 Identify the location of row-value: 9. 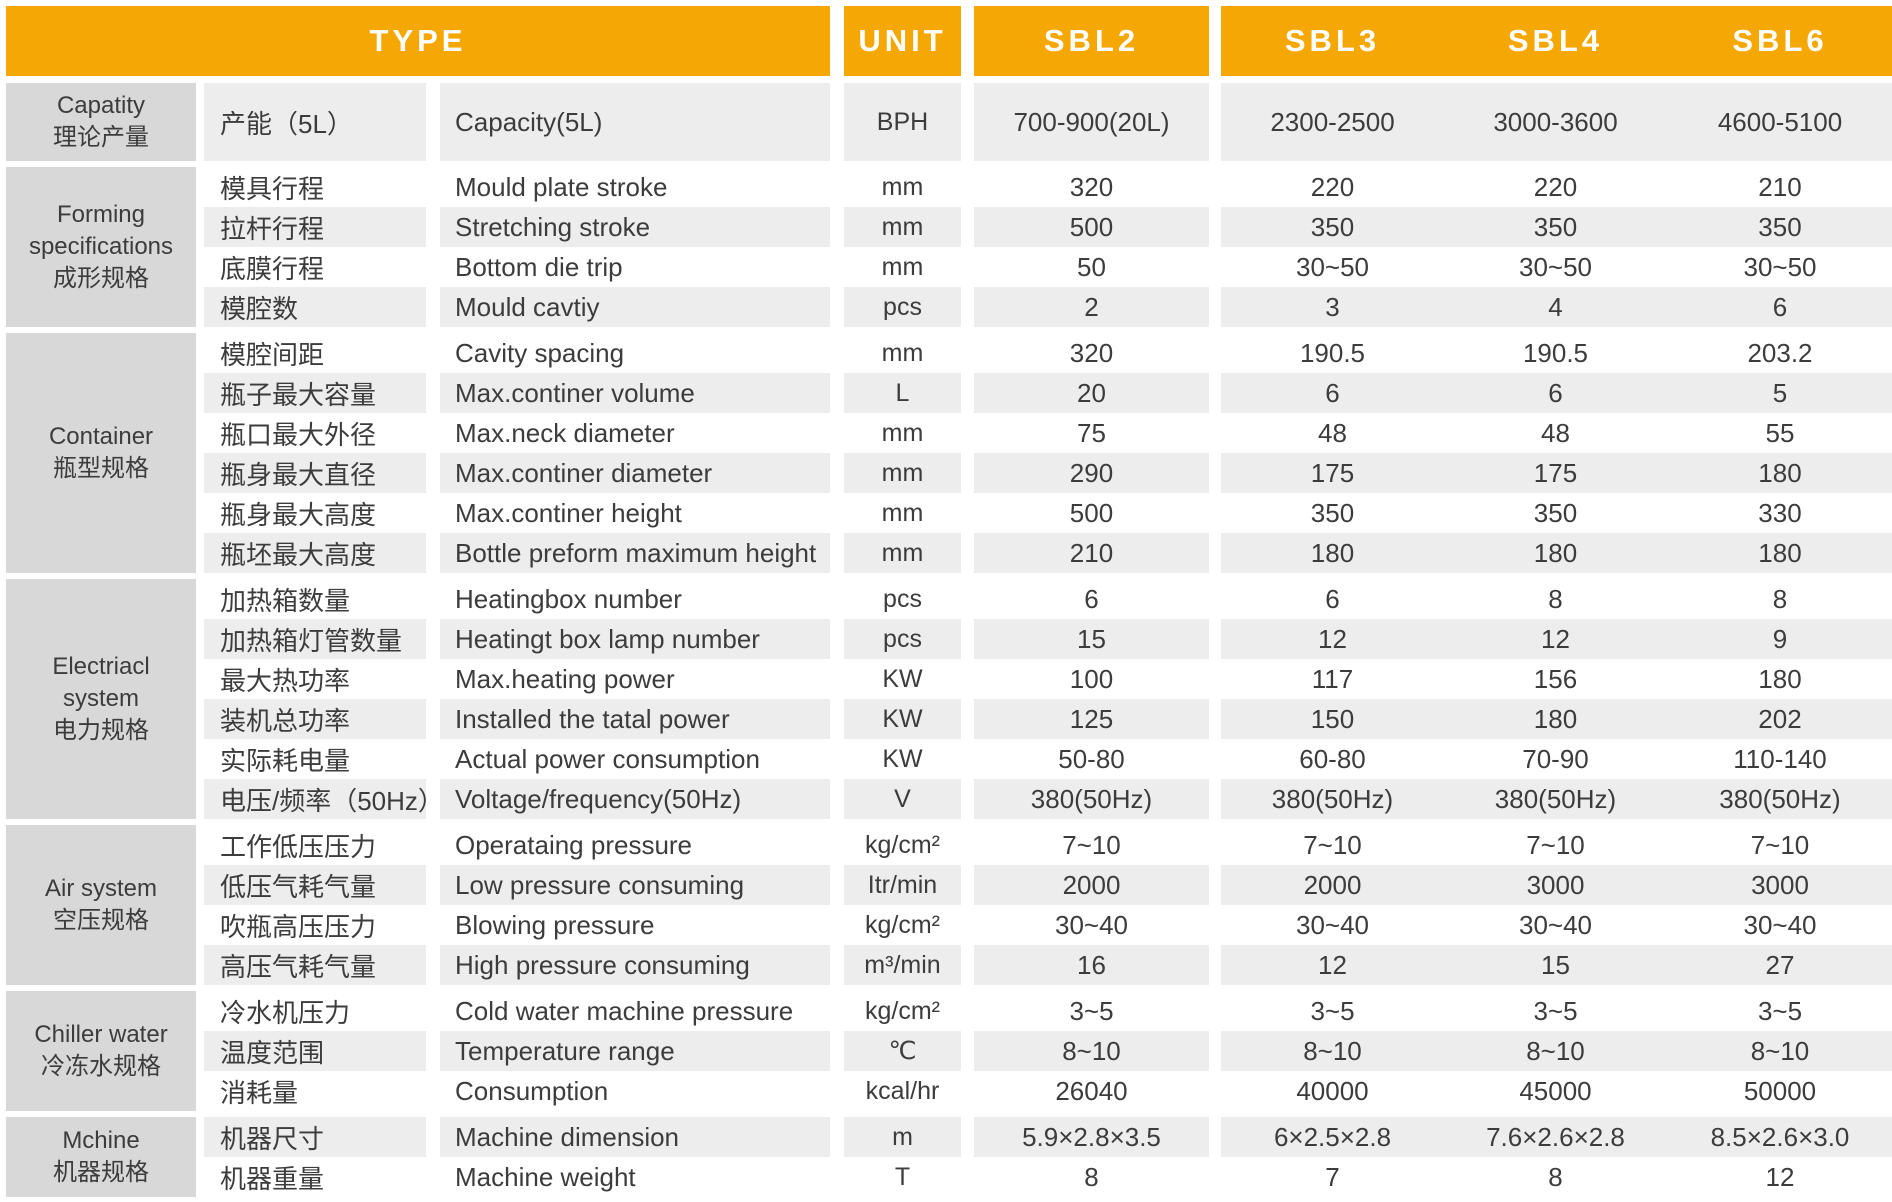
(1779, 639).